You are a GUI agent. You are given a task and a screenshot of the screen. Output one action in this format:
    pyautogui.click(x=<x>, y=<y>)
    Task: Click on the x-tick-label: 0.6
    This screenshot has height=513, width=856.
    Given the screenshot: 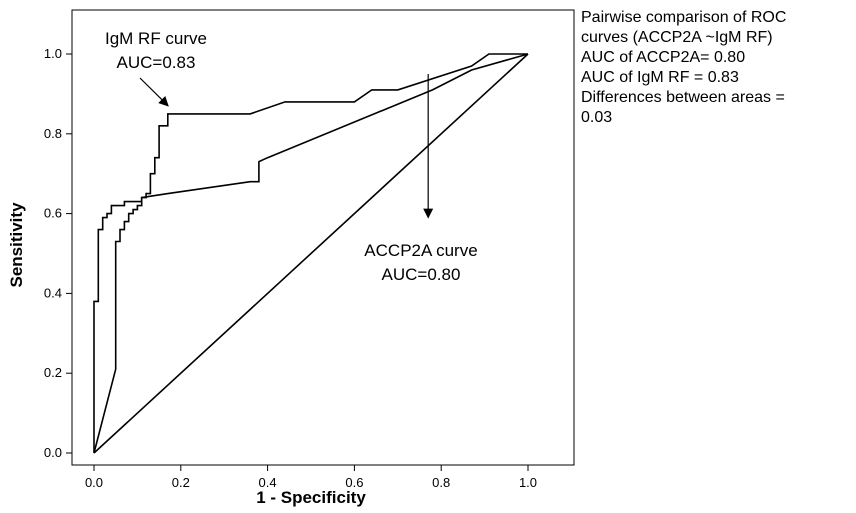 What is the action you would take?
    pyautogui.click(x=354, y=482)
    